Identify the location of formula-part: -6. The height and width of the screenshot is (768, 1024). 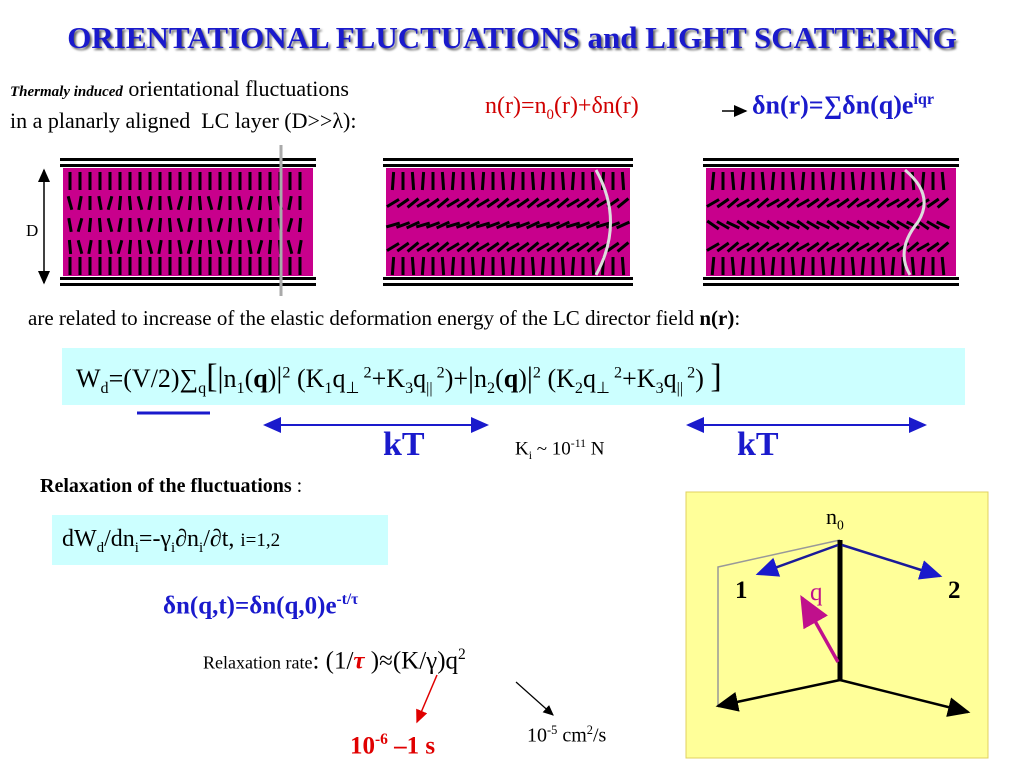
(381, 739).